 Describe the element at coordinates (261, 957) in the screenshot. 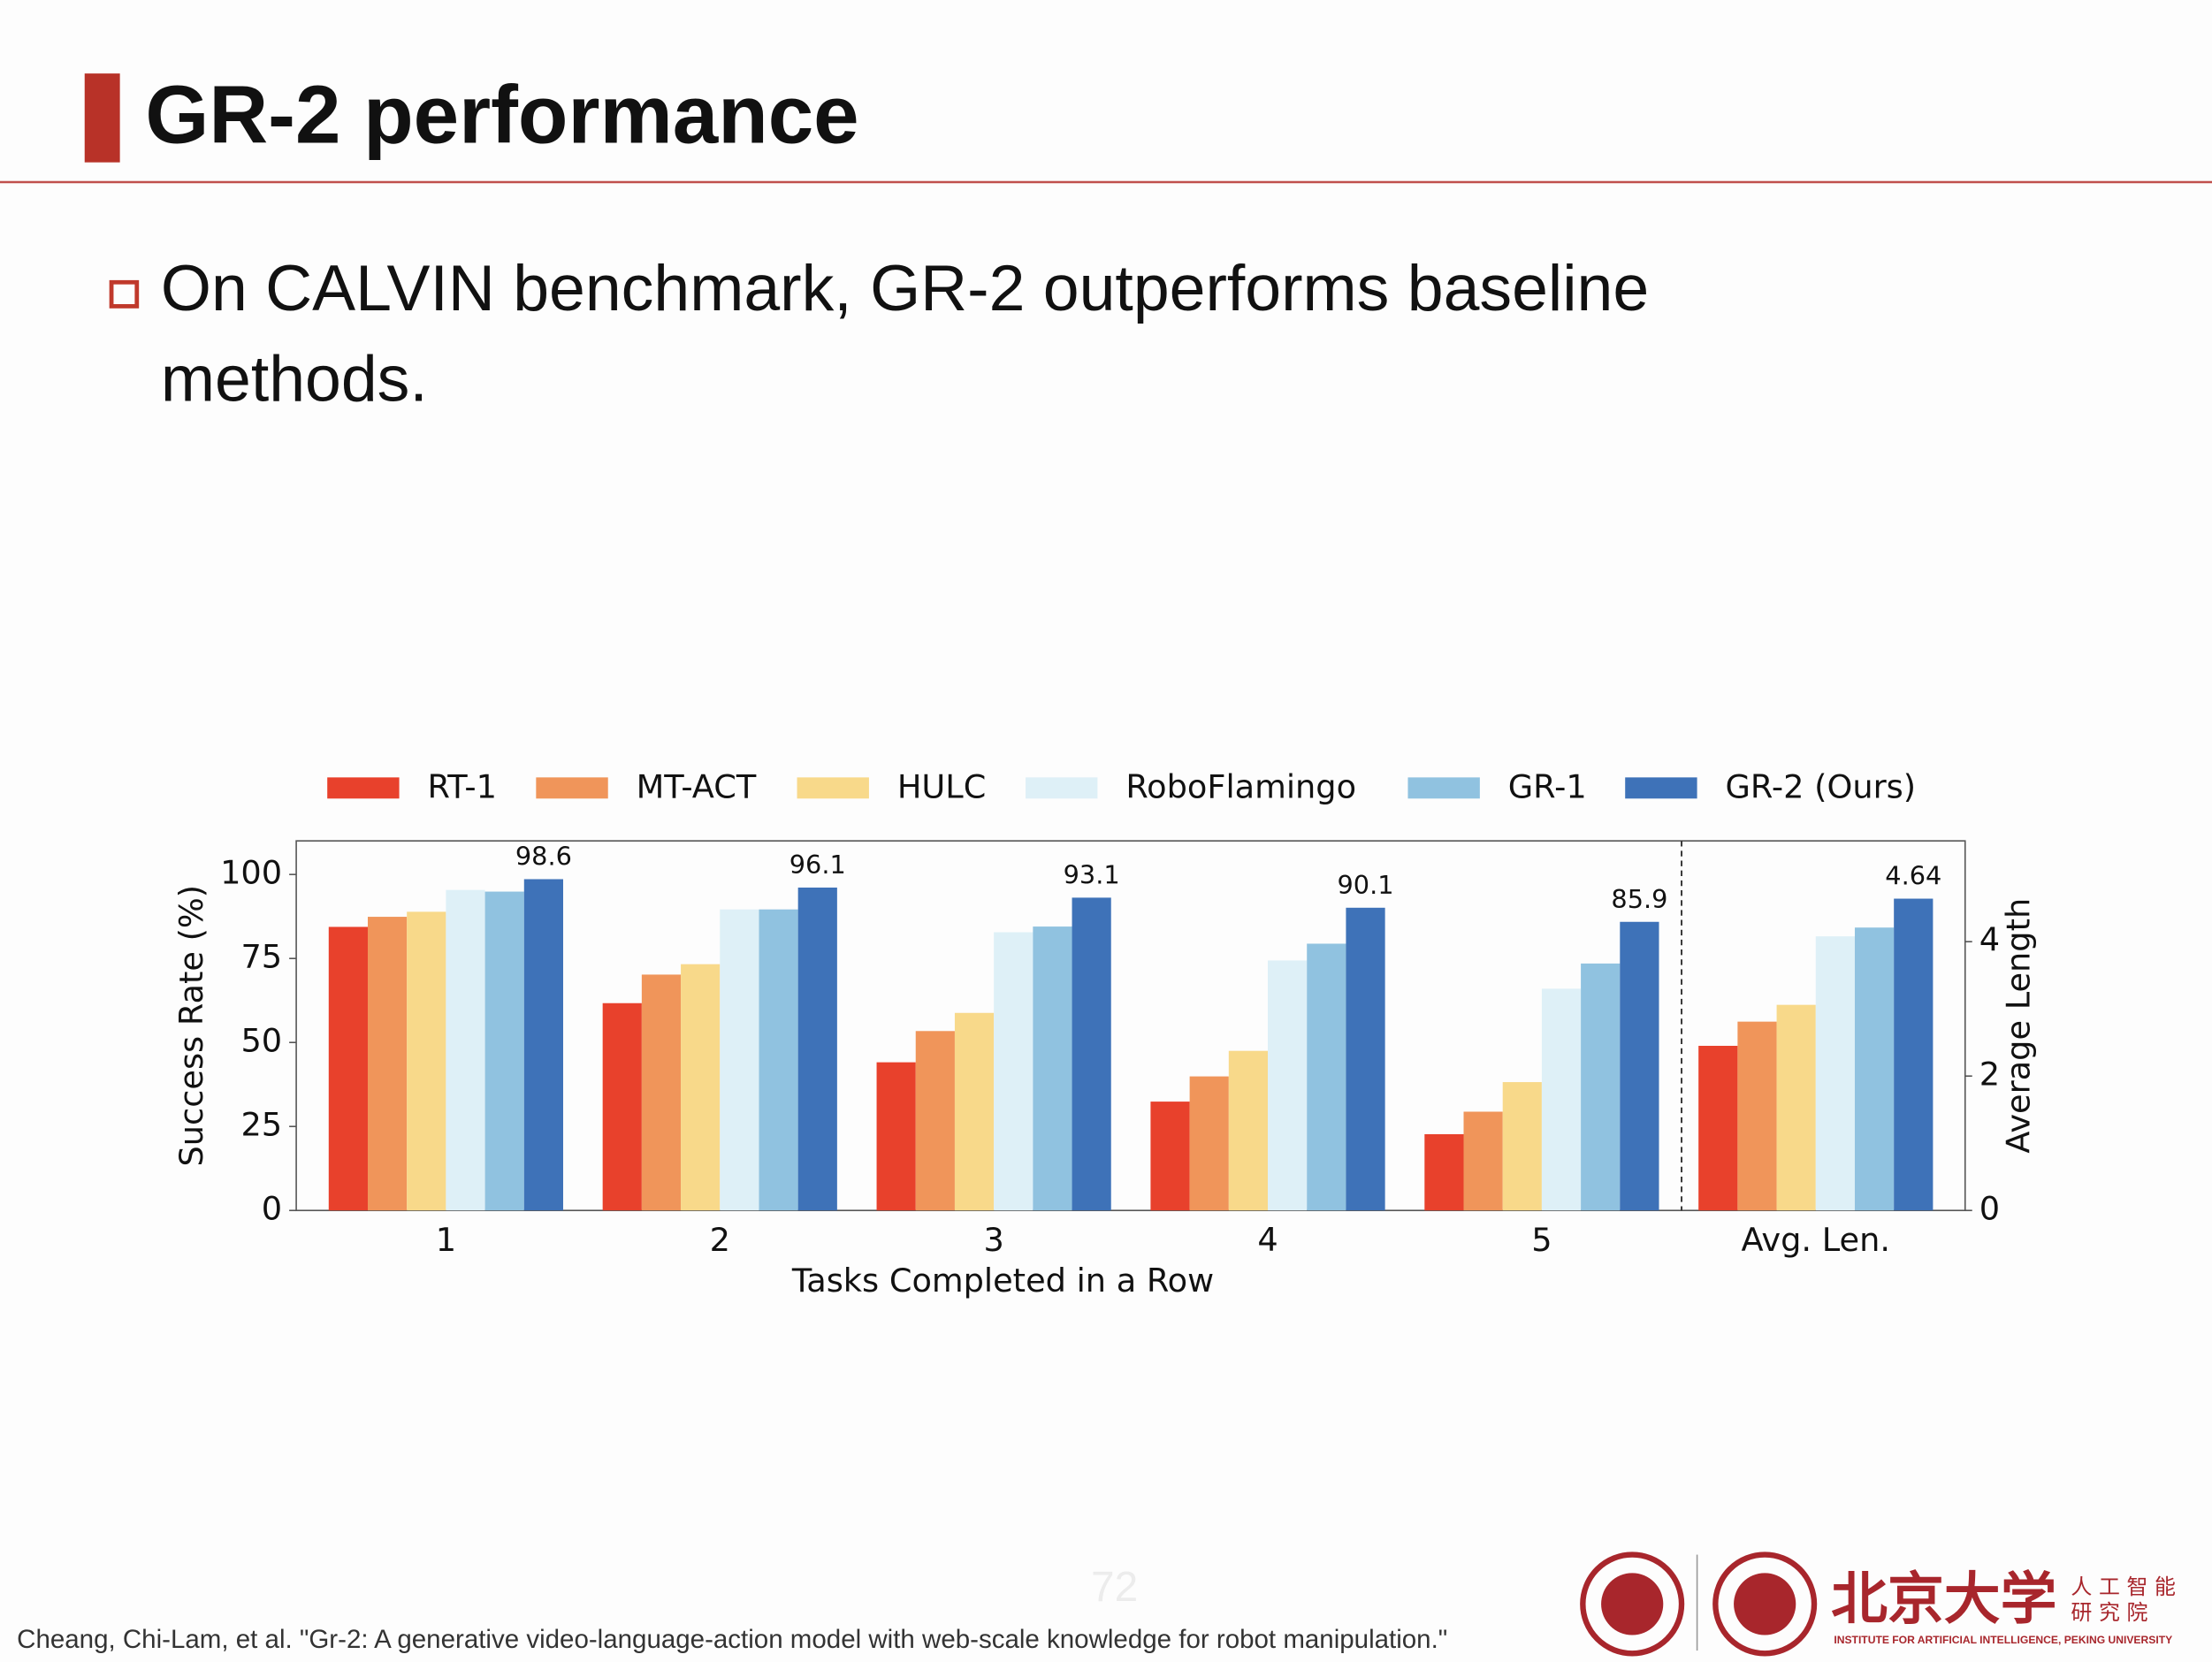

I see `y-tick-label: 75` at that location.